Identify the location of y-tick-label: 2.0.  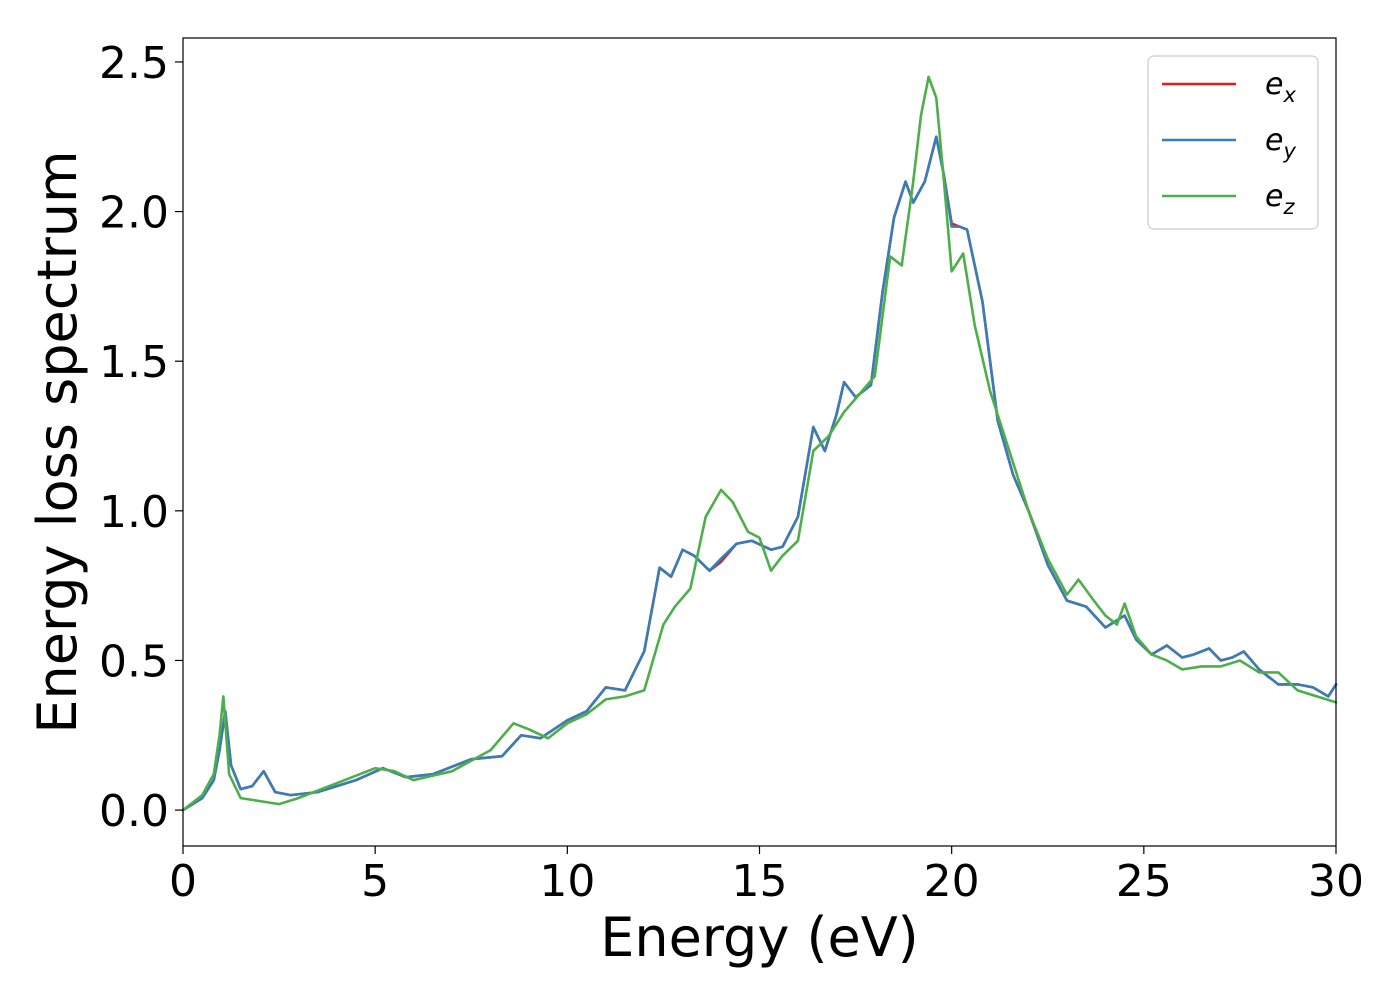
(134, 213).